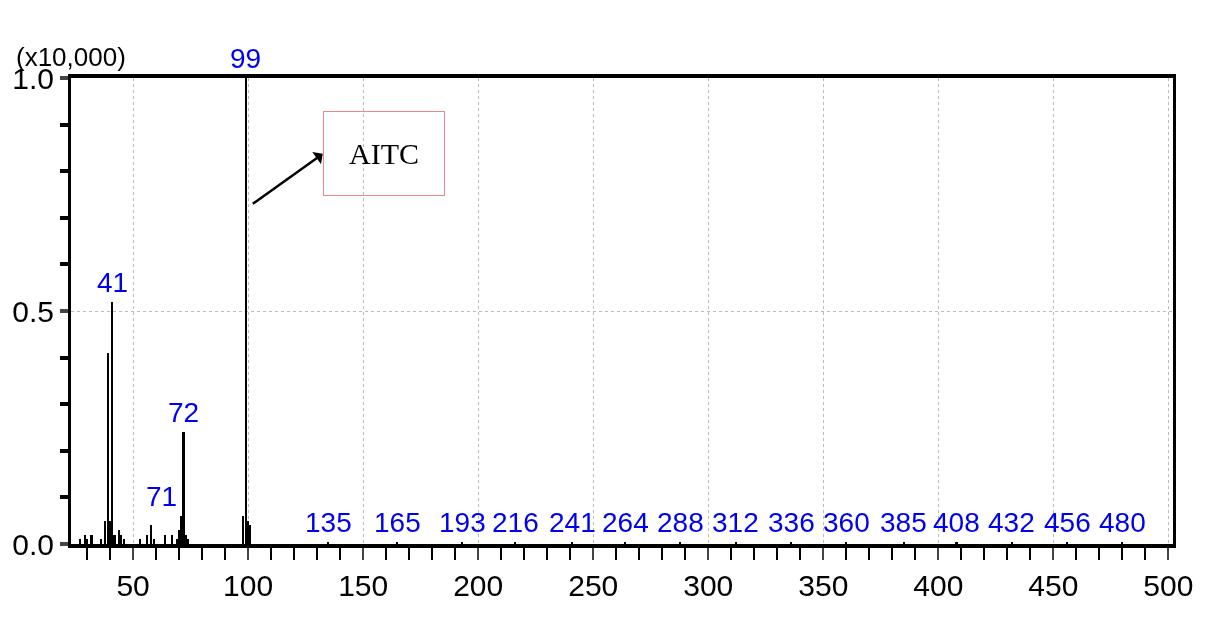  Describe the element at coordinates (735, 522) in the screenshot. I see `annotation: 312` at that location.